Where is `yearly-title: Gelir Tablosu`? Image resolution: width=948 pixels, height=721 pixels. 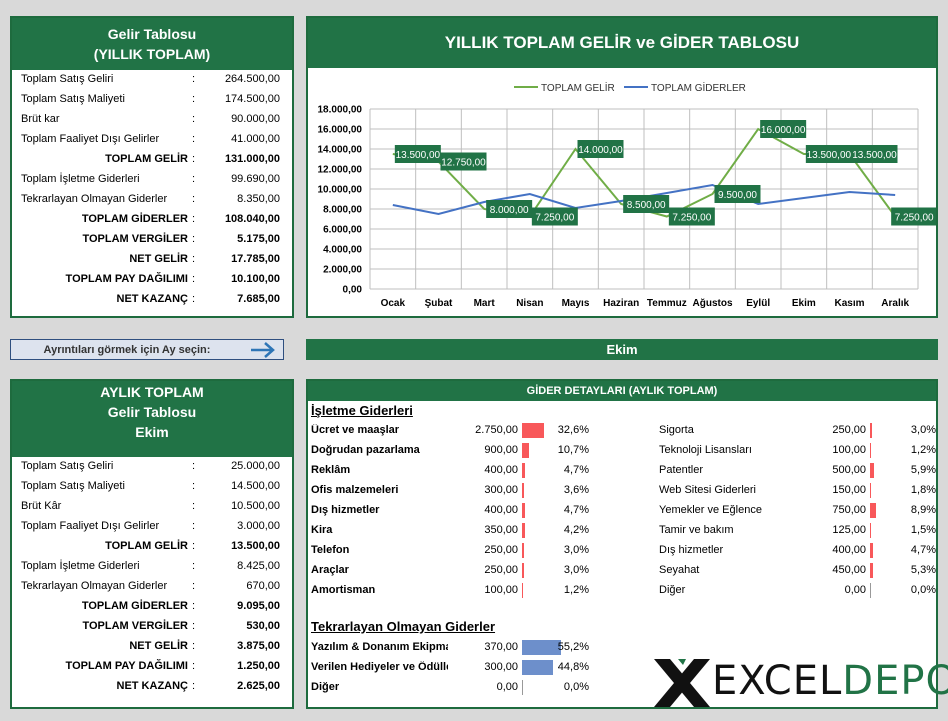
yearly-title: Gelir Tablosu is located at coordinates (152, 34).